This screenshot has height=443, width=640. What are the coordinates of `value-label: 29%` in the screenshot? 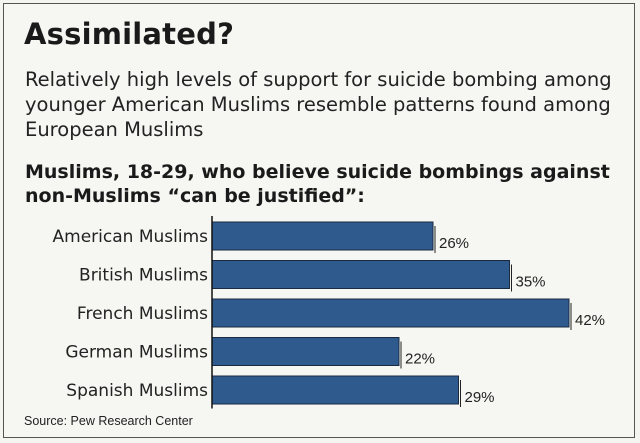 It's located at (480, 397).